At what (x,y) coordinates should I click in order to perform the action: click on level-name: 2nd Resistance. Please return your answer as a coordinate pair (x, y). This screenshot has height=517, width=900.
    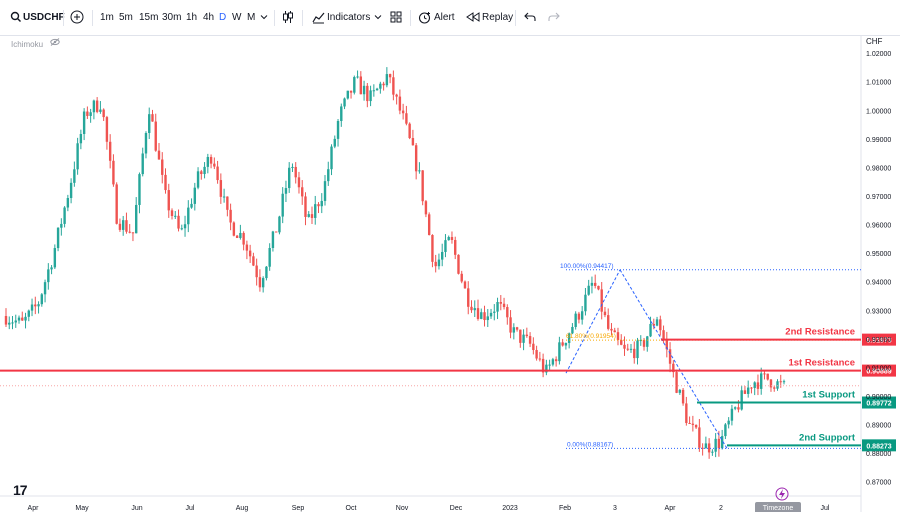
    Looking at the image, I should click on (820, 332).